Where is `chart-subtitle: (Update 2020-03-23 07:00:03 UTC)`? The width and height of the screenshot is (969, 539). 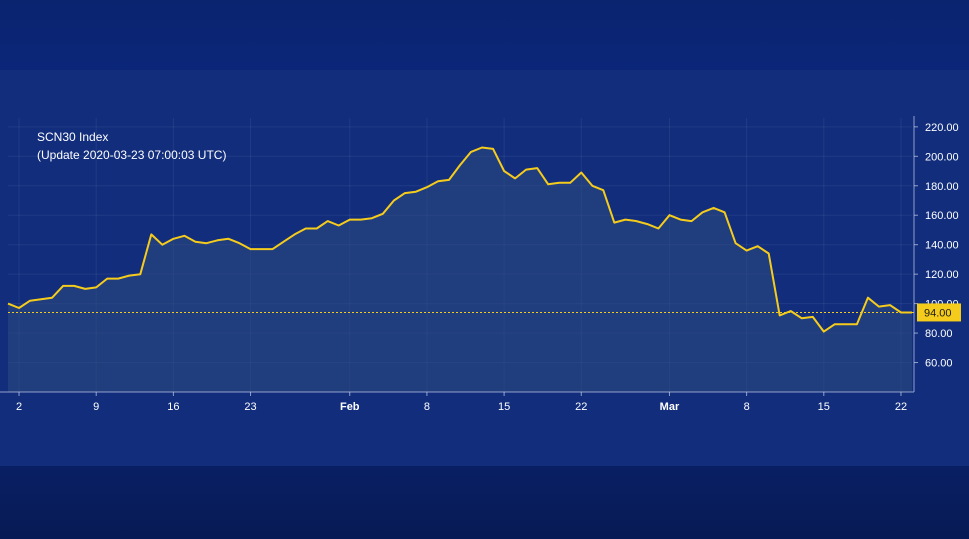 chart-subtitle: (Update 2020-03-23 07:00:03 UTC) is located at coordinates (132, 155).